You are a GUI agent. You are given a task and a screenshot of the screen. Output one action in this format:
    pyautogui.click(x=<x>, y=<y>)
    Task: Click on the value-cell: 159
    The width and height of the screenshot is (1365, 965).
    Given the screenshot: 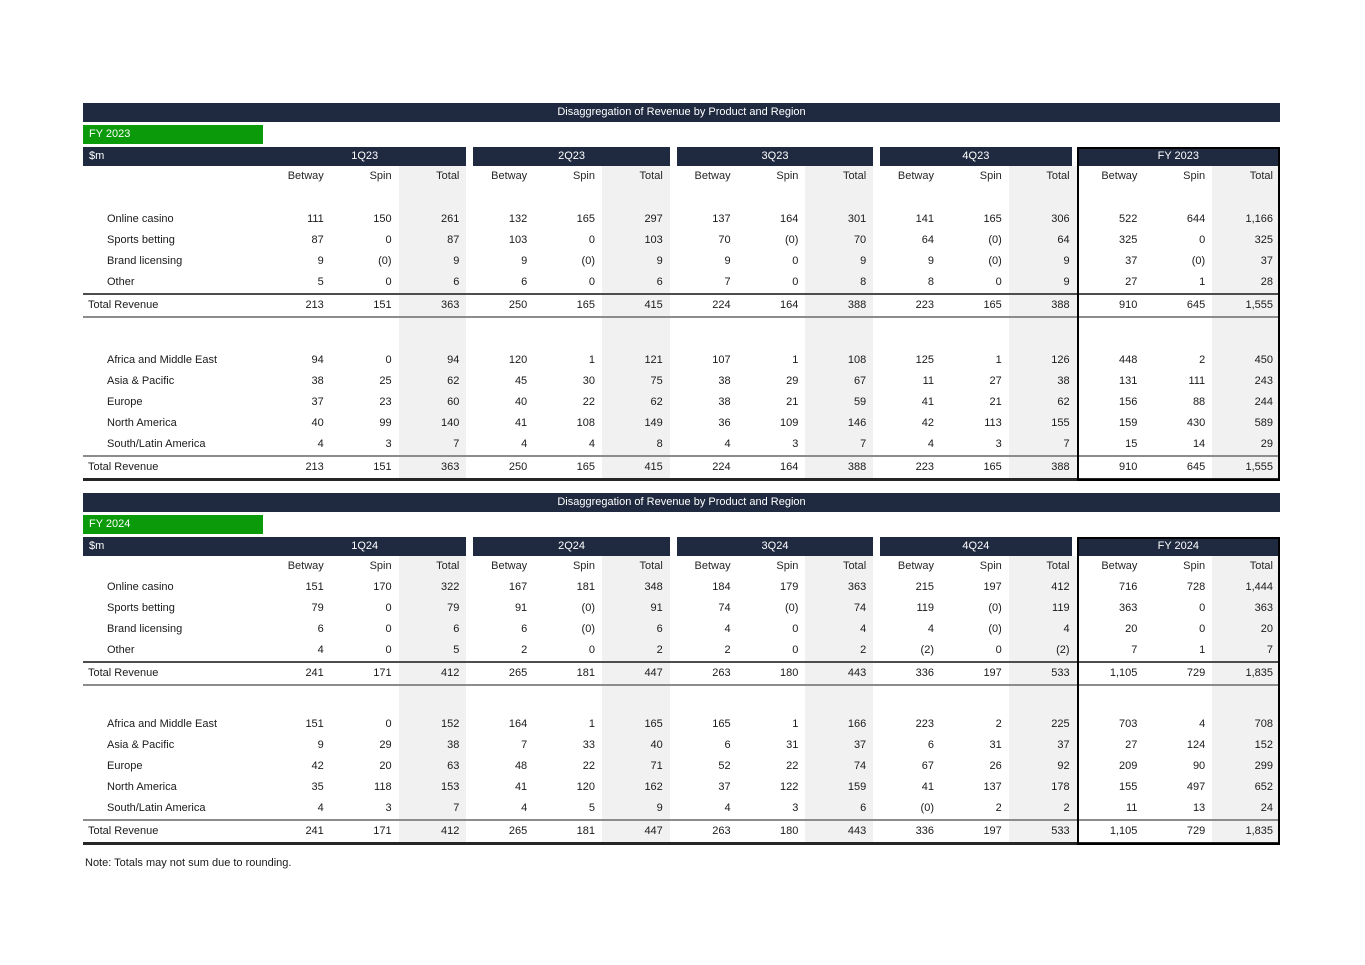 What is the action you would take?
    pyautogui.click(x=839, y=787)
    